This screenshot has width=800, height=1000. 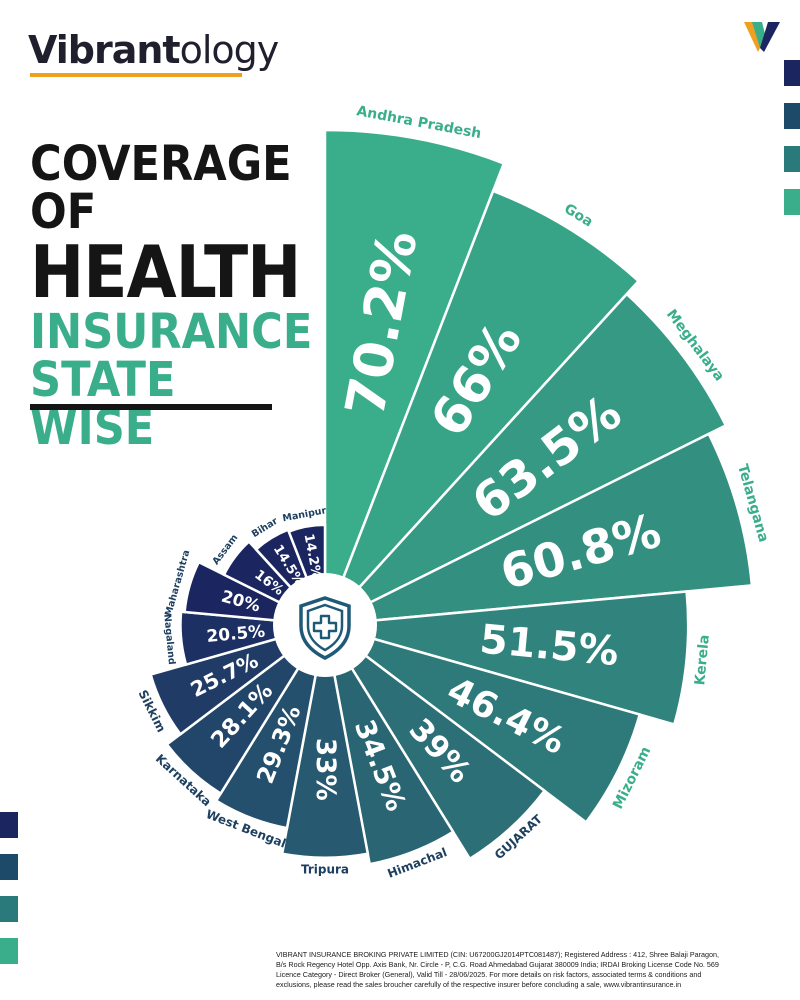 What do you see at coordinates (161, 188) in the screenshot?
I see `title-line-1: COVERAGE OF` at bounding box center [161, 188].